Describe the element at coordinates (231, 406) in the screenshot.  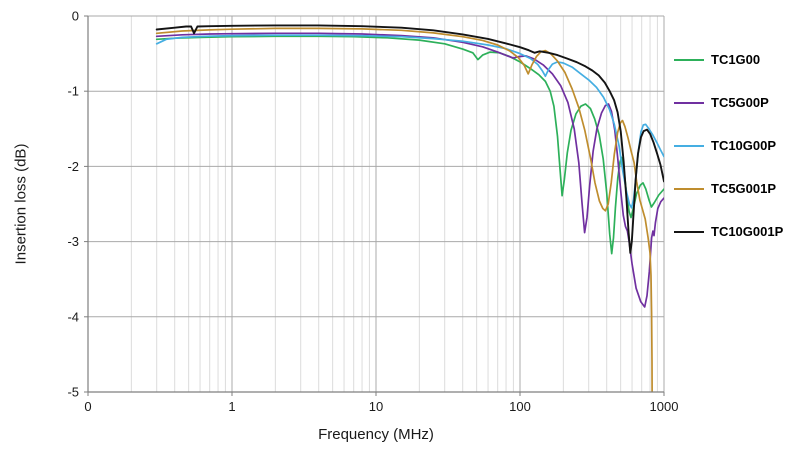
I see `x-tick-label: 1` at that location.